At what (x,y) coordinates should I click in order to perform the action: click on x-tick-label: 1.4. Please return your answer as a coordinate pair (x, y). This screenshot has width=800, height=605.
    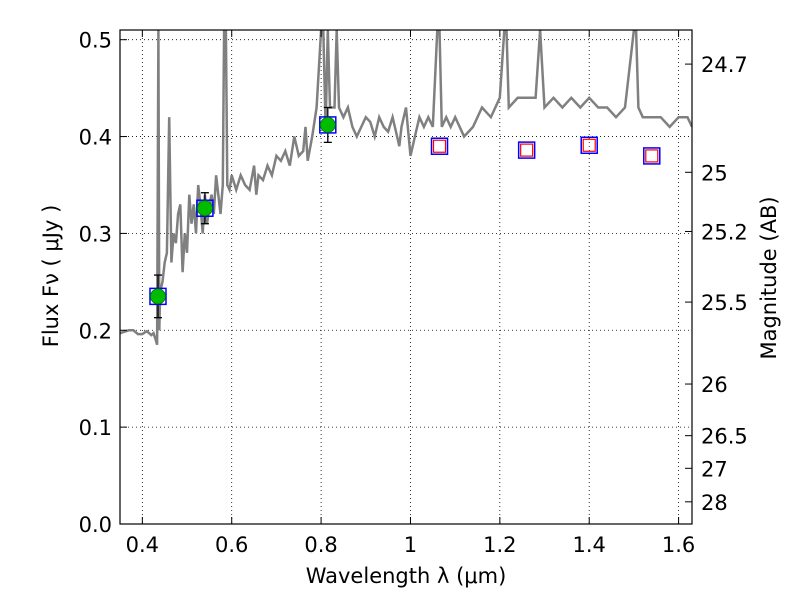
    Looking at the image, I should click on (589, 545).